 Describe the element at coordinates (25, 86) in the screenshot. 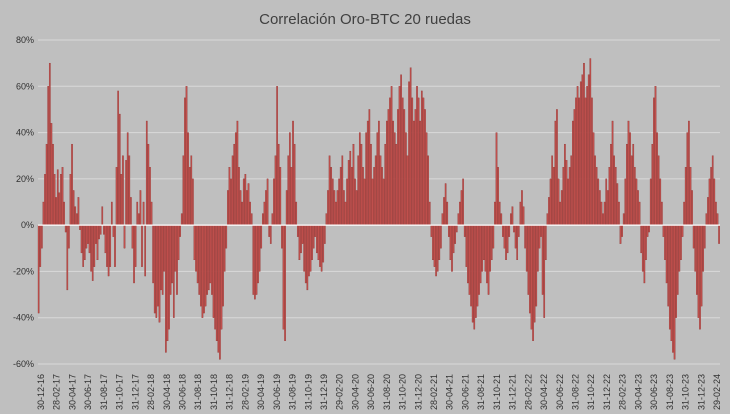

I see `y-tick-label: 60%` at that location.